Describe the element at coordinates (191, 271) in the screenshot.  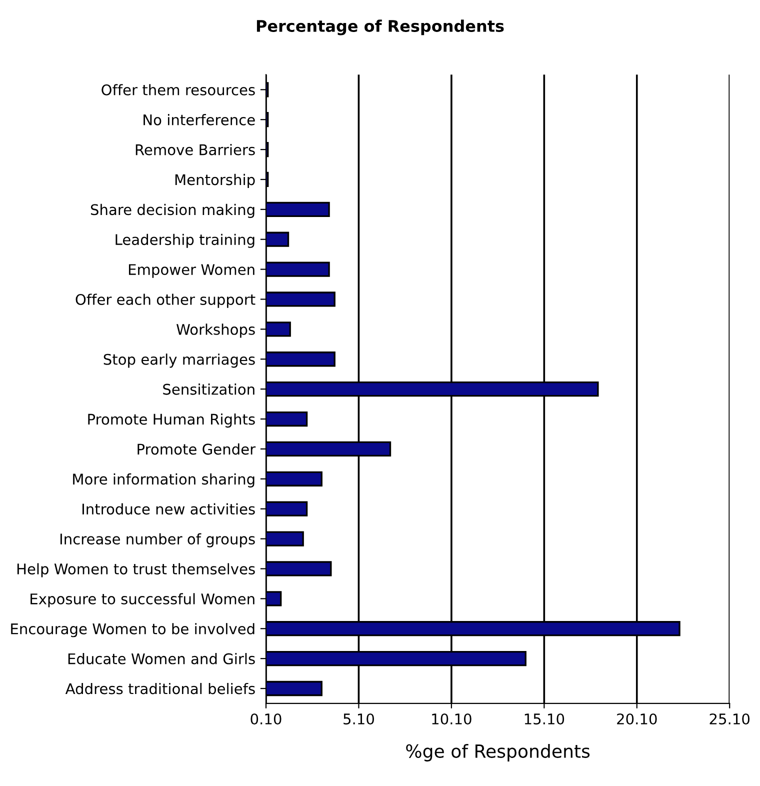
I see `y-tick-label: Empower Women` at that location.